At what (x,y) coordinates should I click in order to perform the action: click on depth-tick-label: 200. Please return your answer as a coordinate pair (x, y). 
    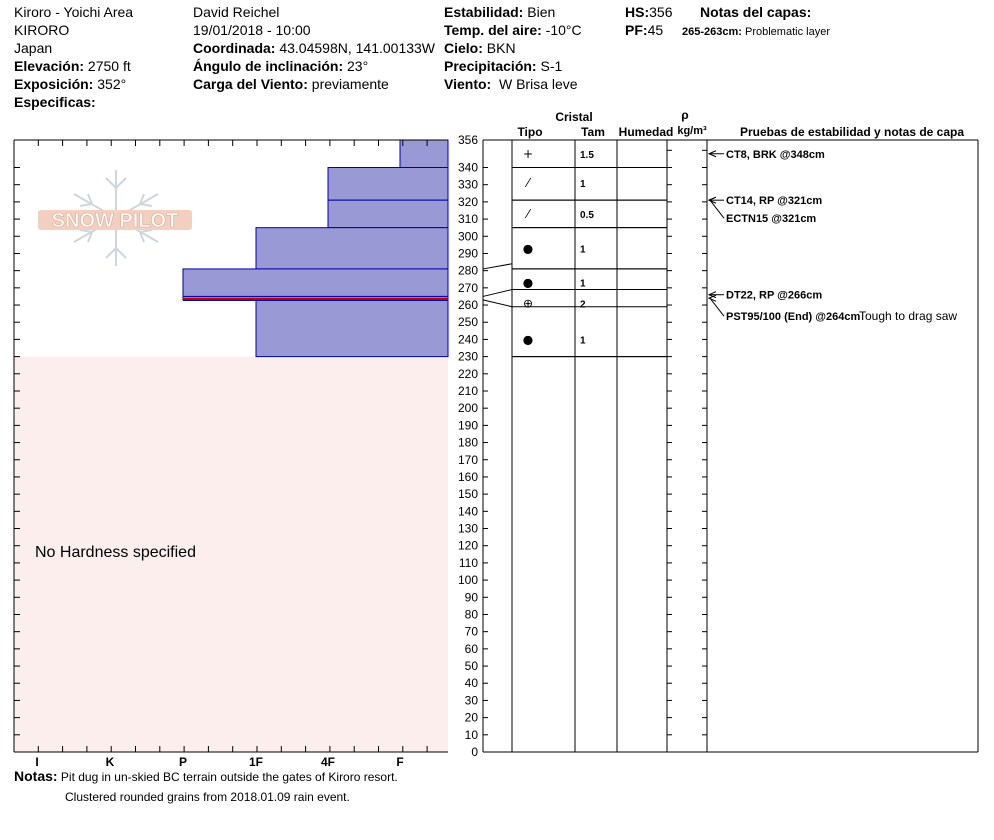
    Looking at the image, I should click on (468, 408).